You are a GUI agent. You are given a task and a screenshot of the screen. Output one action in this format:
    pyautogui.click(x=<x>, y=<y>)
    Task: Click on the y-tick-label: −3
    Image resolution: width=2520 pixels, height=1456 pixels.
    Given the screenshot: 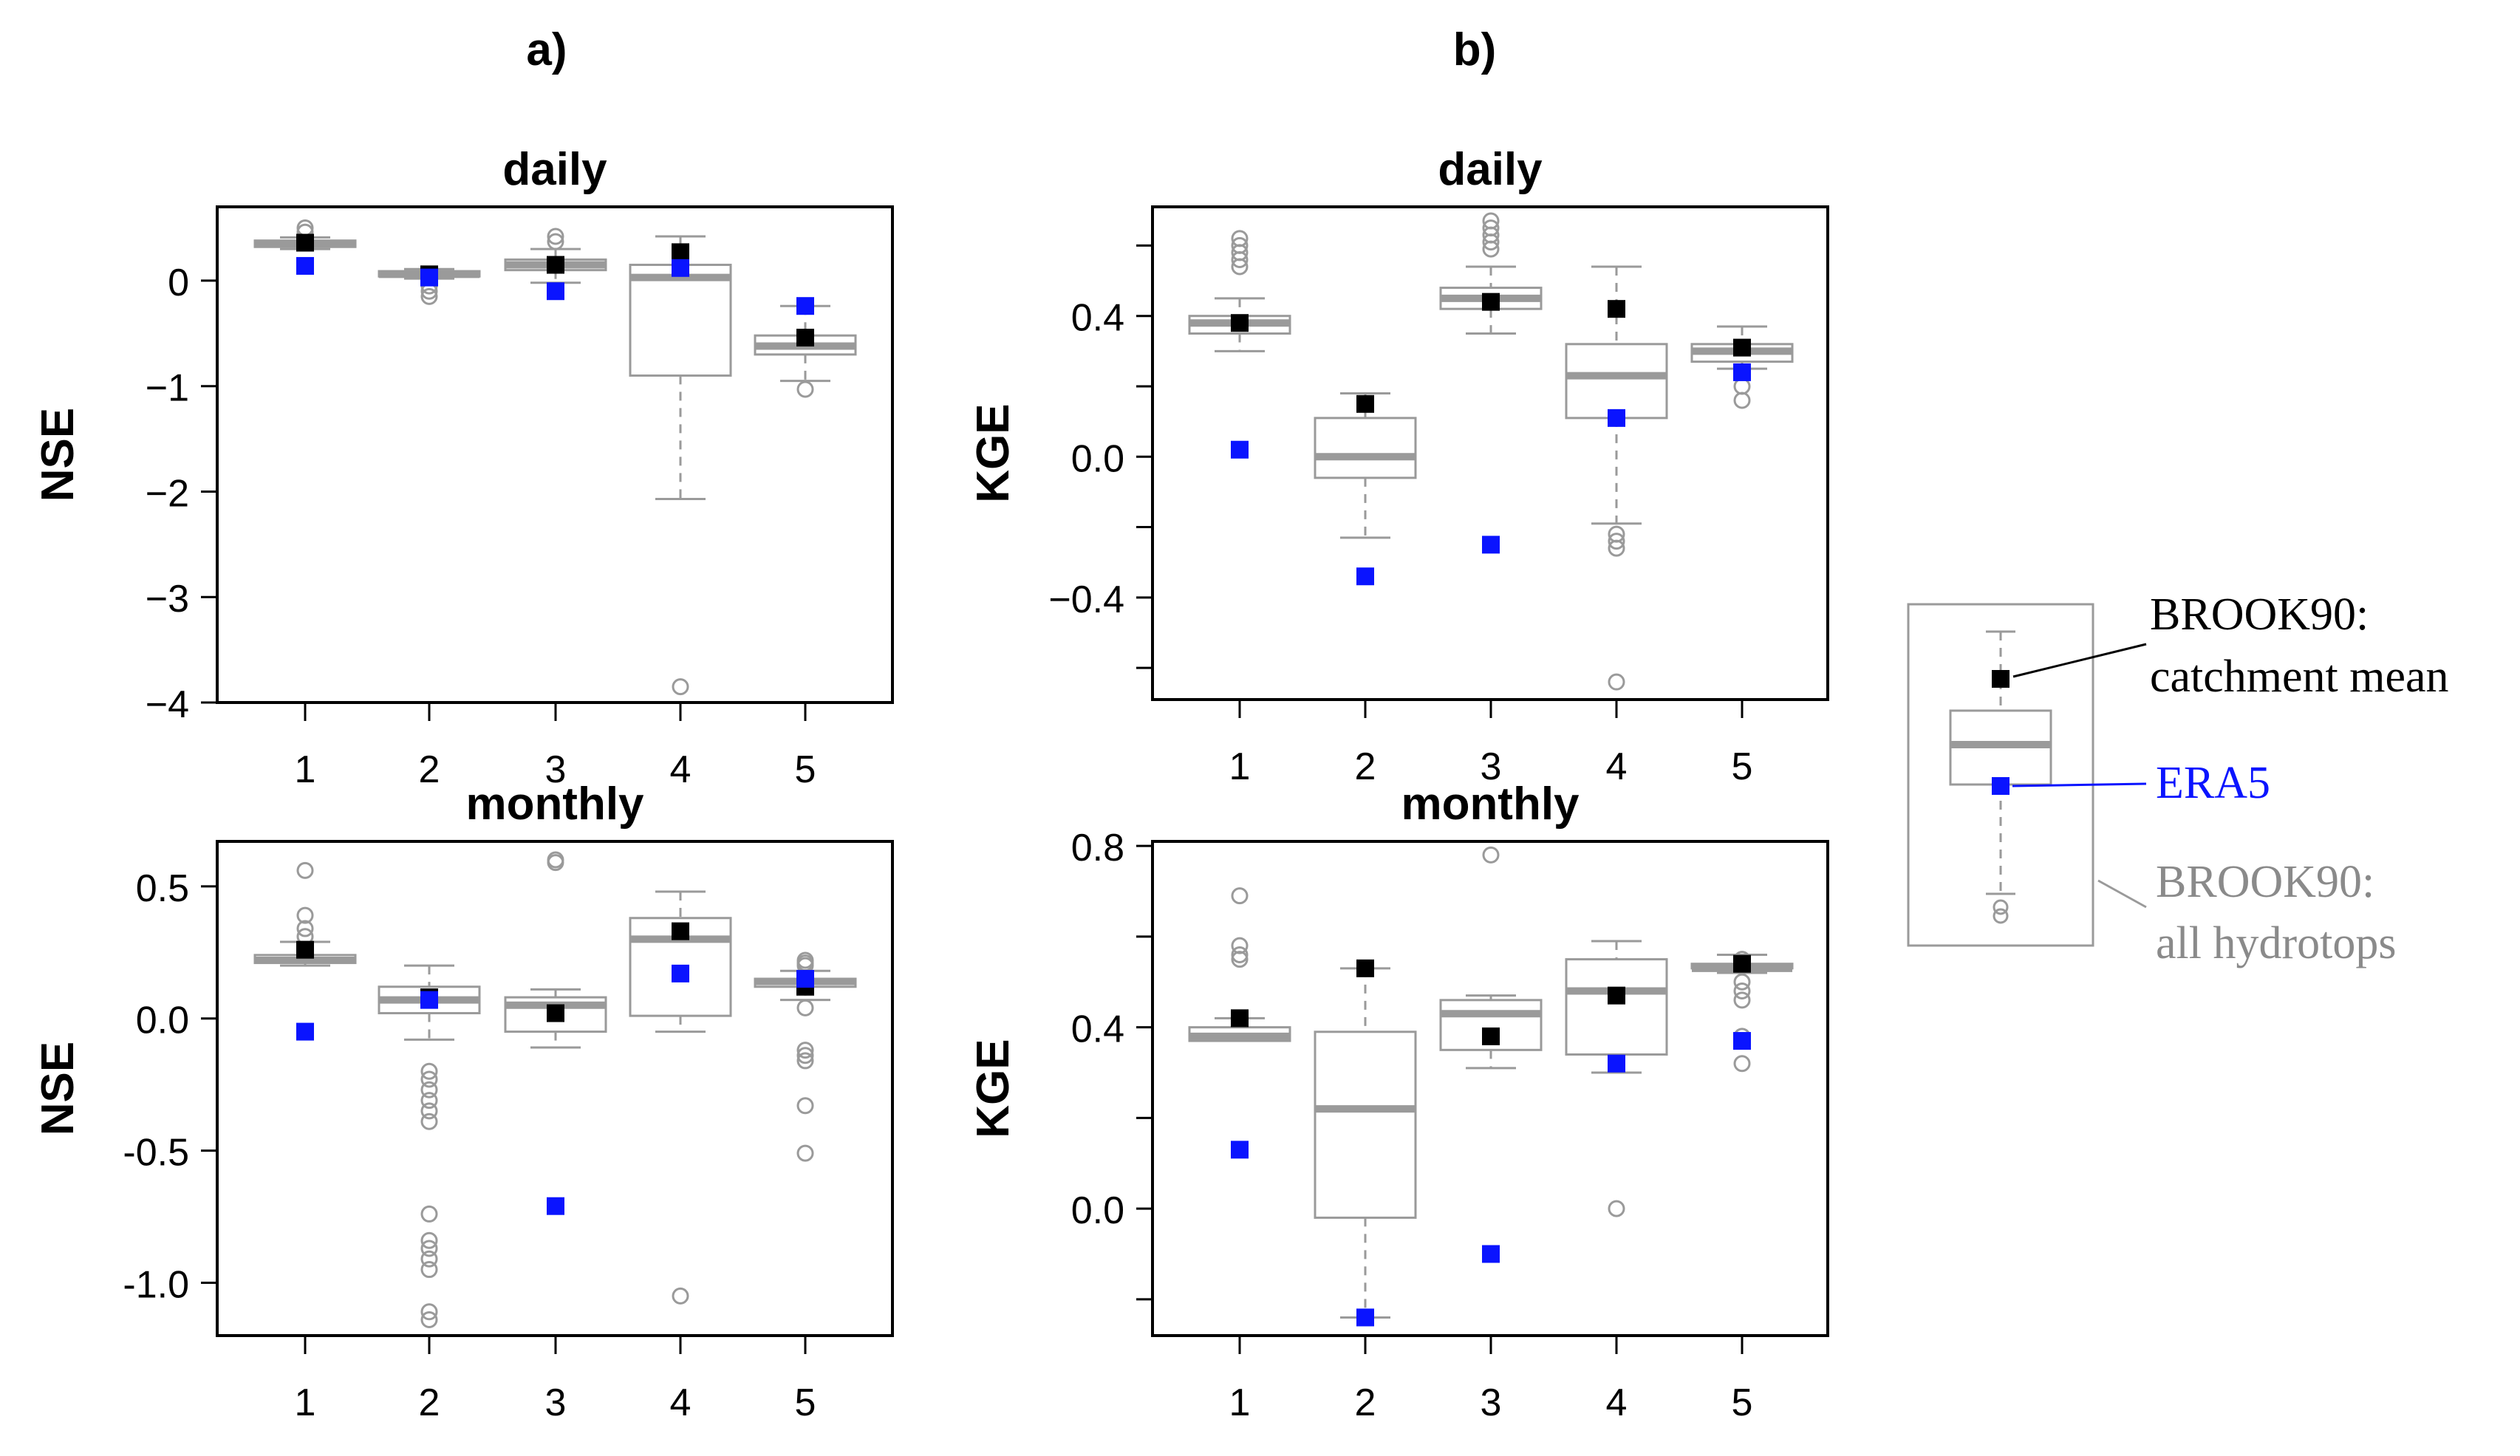 What is the action you would take?
    pyautogui.click(x=167, y=599)
    